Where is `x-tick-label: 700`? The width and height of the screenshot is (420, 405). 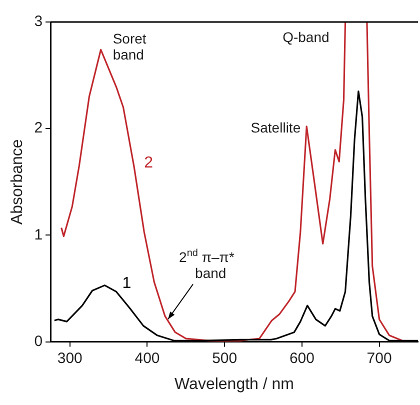
x-tick-label: 700 is located at coordinates (379, 358).